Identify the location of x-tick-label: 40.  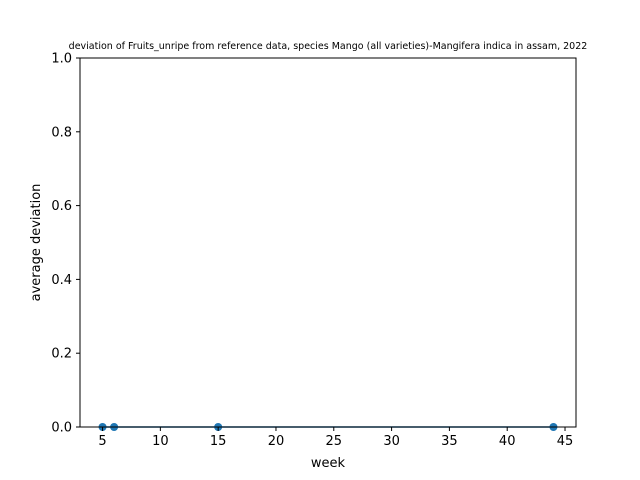
(507, 441).